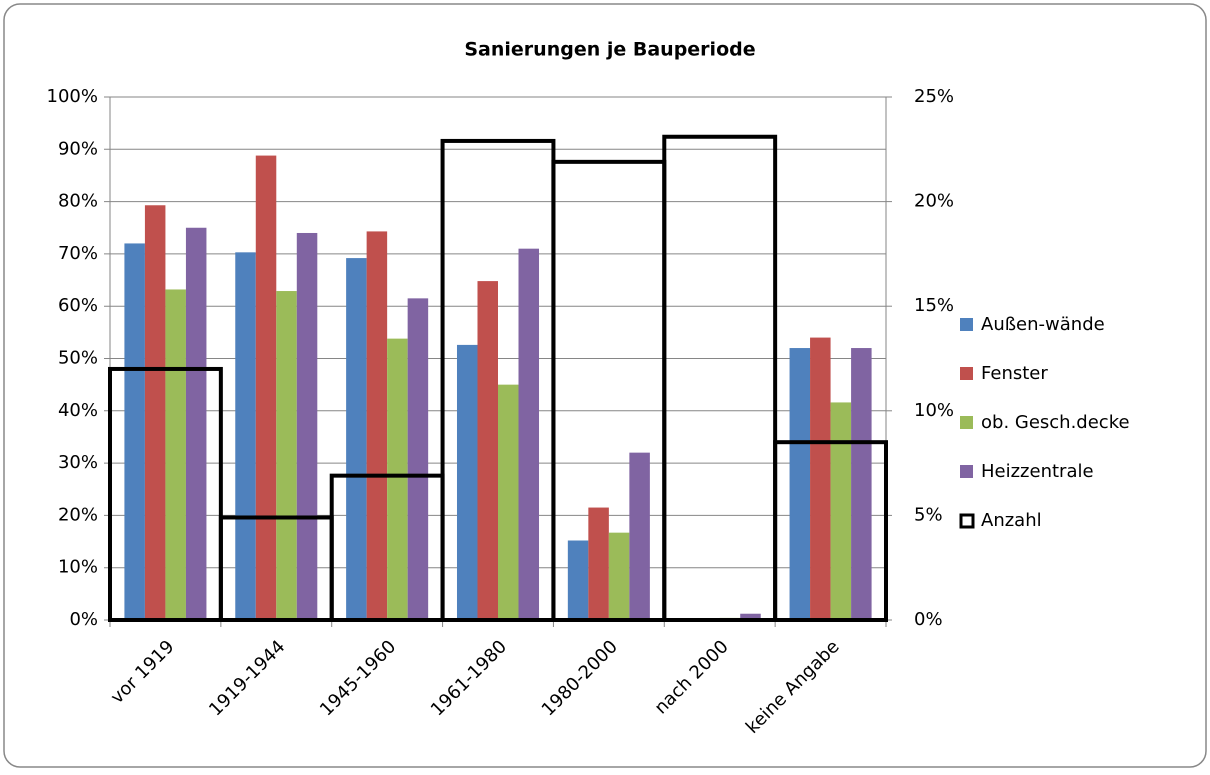  I want to click on y-tick-label: 10%, so click(78, 567).